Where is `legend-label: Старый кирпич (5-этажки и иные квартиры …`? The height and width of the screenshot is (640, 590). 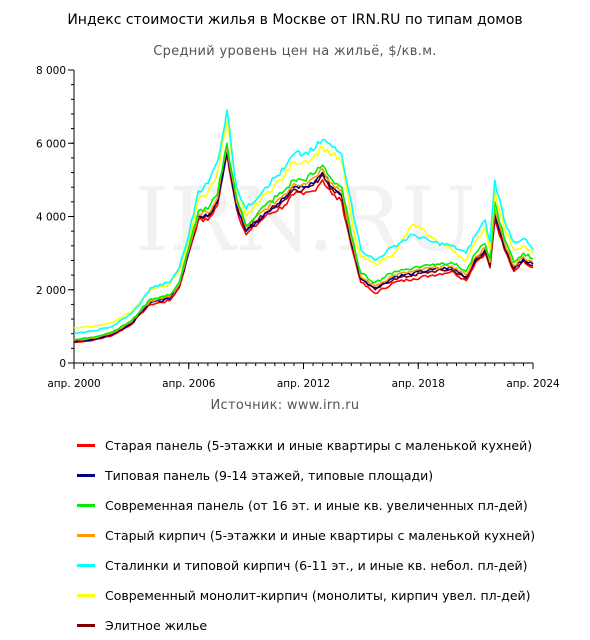 legend-label: Старый кирпич (5-этажки и иные квартиры … is located at coordinates (320, 535).